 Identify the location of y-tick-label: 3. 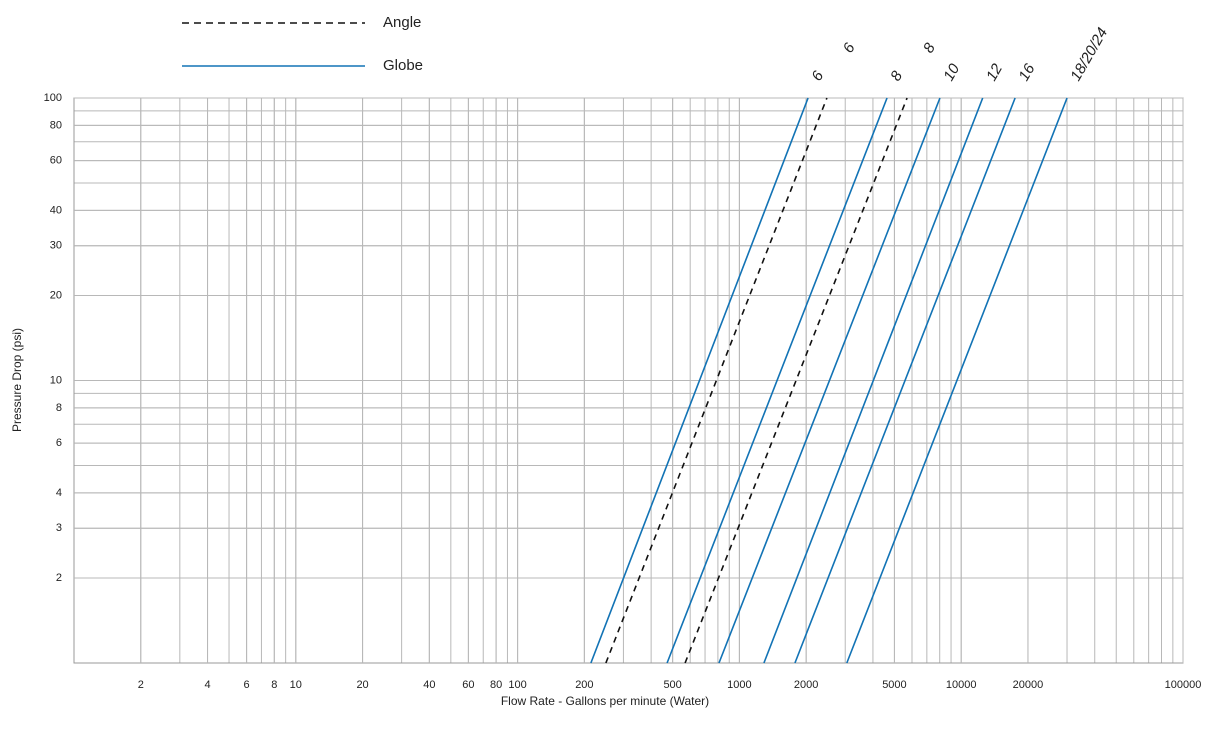
(59, 528).